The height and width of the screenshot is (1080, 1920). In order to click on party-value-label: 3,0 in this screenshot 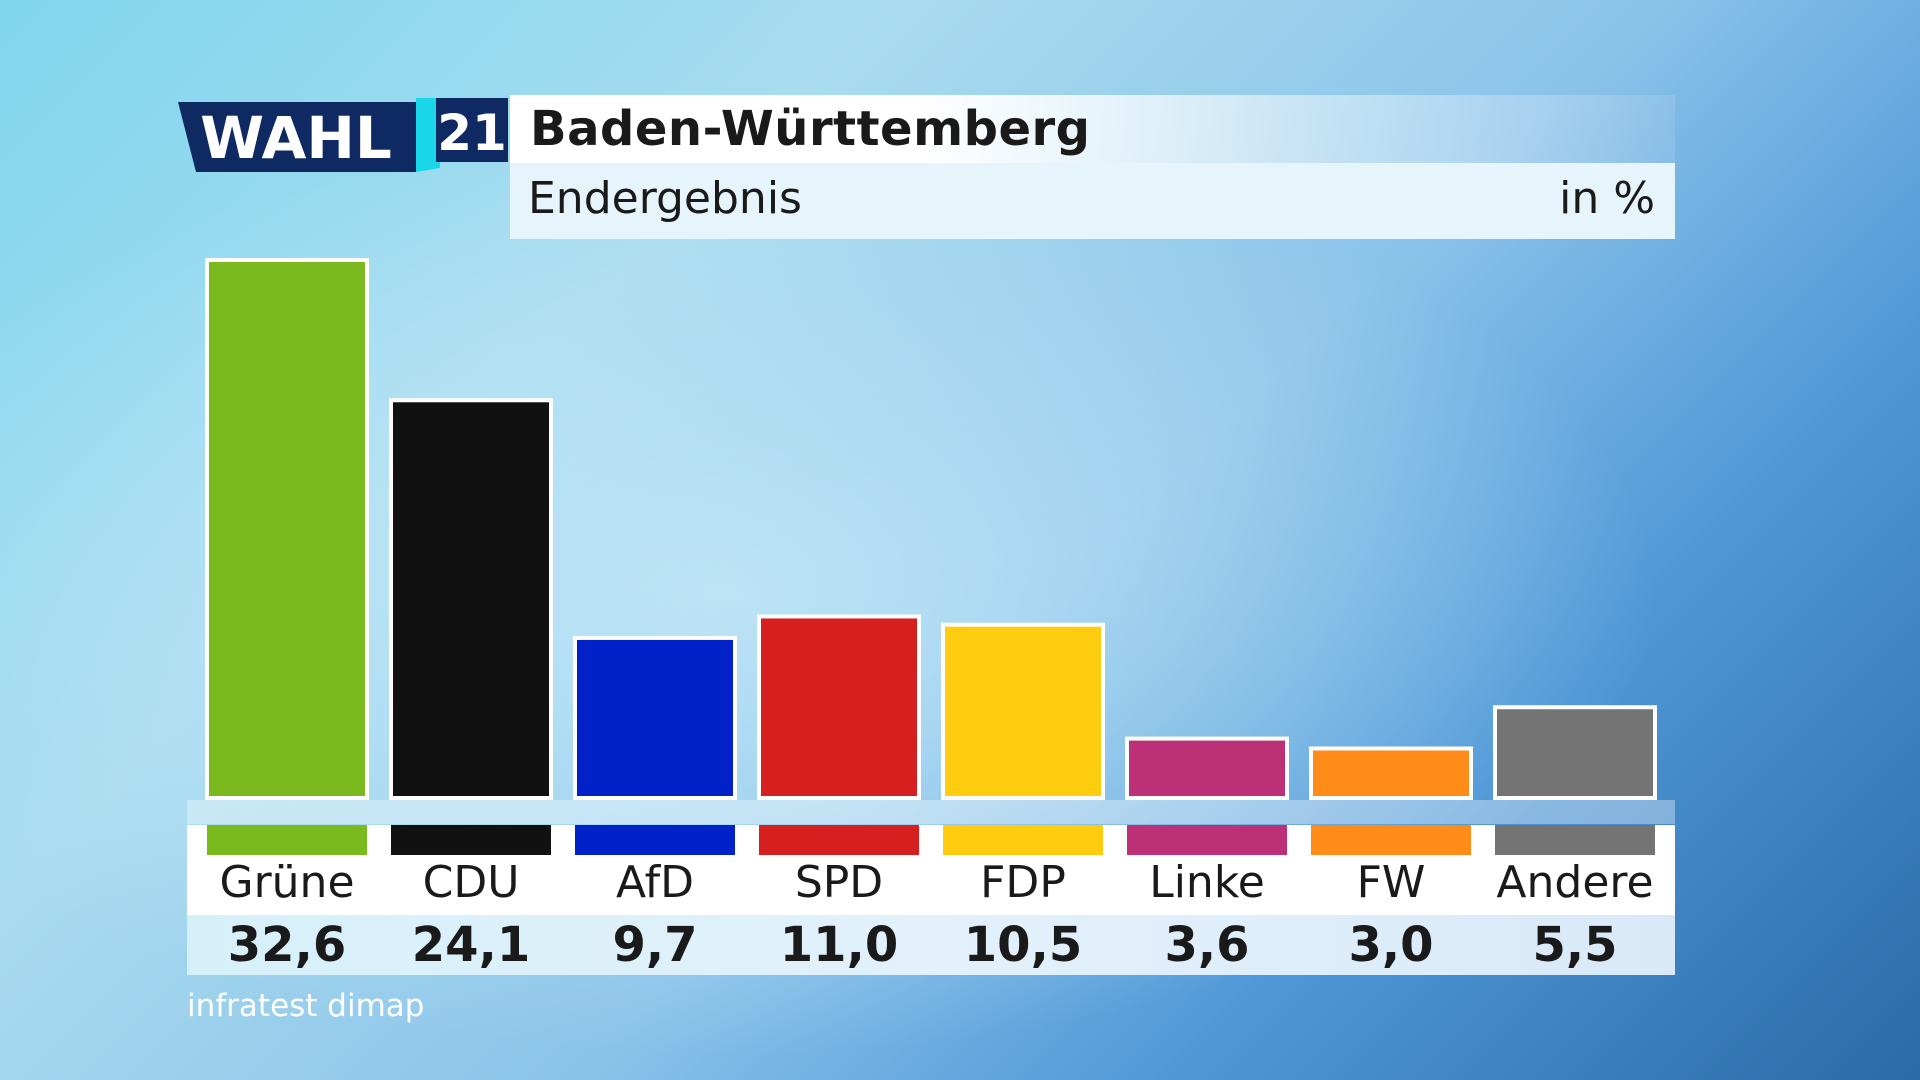, I will do `click(1391, 945)`.